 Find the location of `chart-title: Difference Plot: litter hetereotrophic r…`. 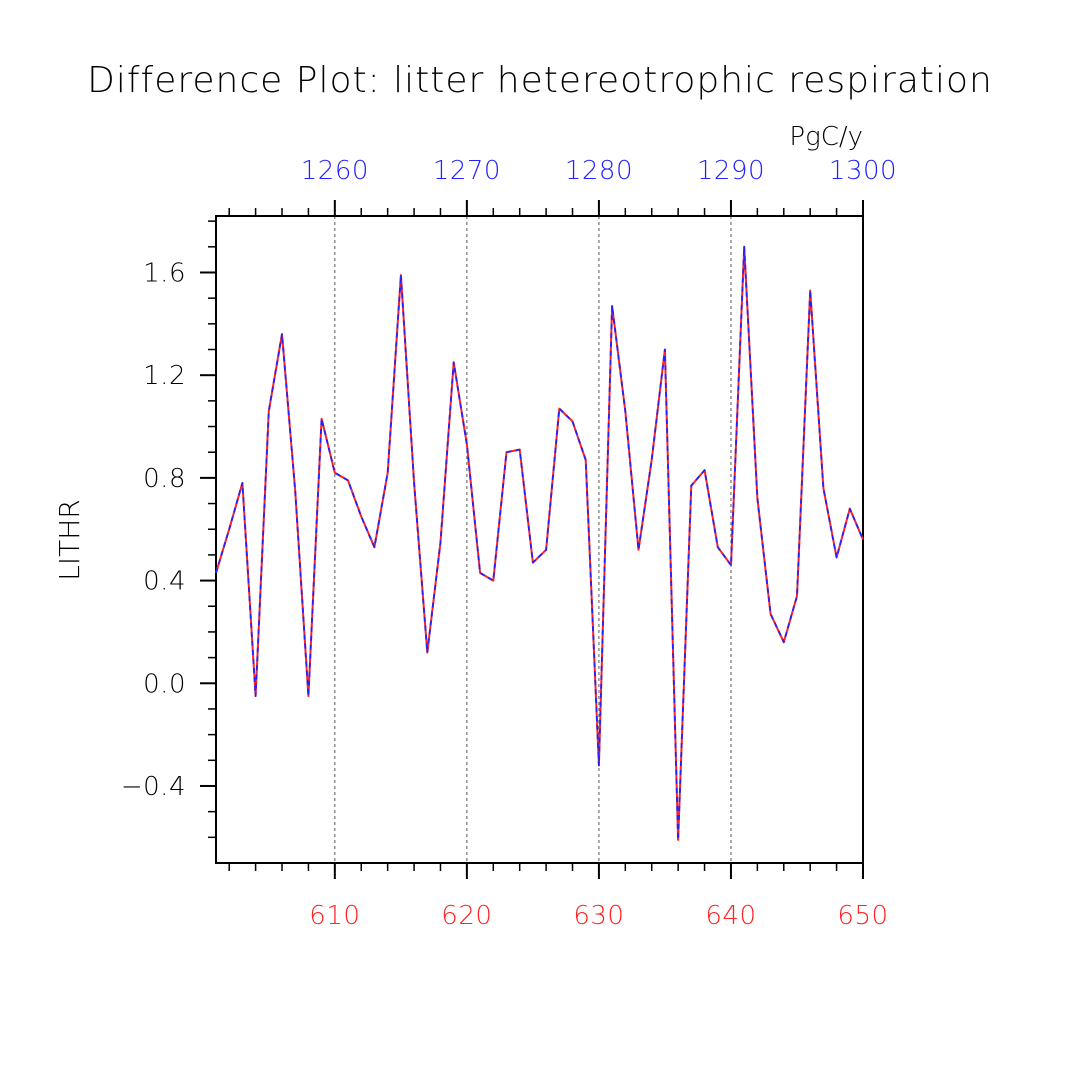

chart-title: Difference Plot: litter hetereotrophic r… is located at coordinates (540, 80).